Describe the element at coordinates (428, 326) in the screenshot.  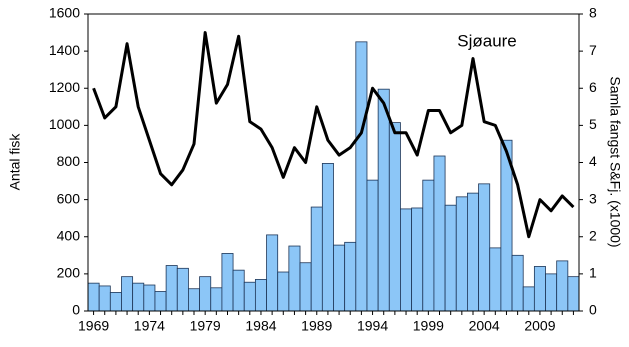
I see `x-tick-label: 1999` at that location.